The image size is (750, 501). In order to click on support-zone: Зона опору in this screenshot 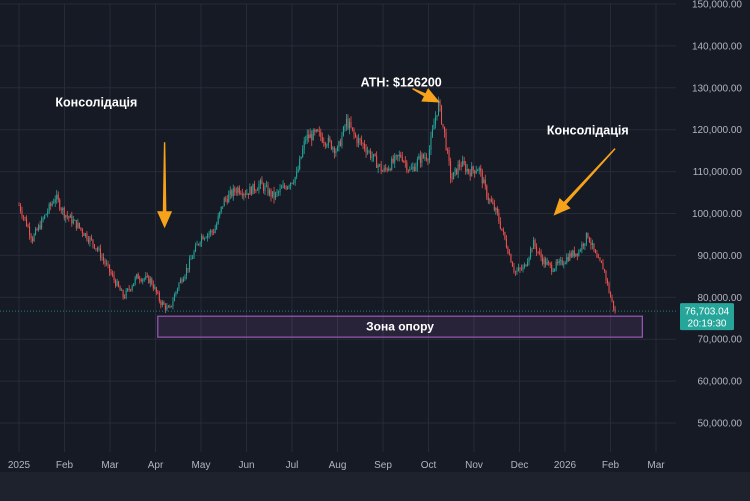, I will do `click(400, 326)`.